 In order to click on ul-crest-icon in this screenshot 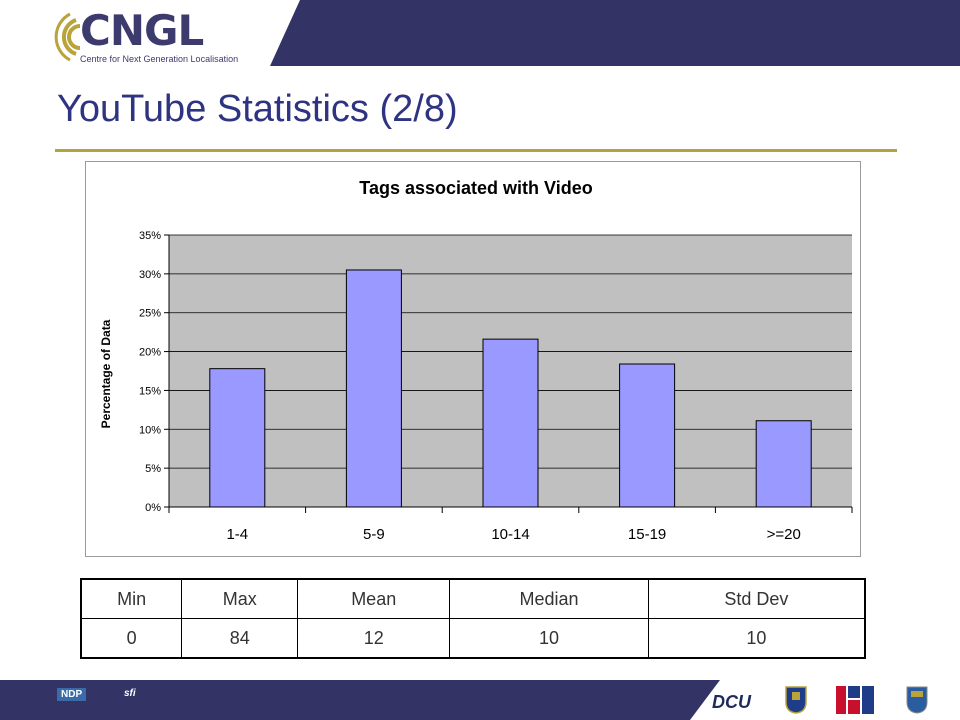, I will do `click(917, 700)`.